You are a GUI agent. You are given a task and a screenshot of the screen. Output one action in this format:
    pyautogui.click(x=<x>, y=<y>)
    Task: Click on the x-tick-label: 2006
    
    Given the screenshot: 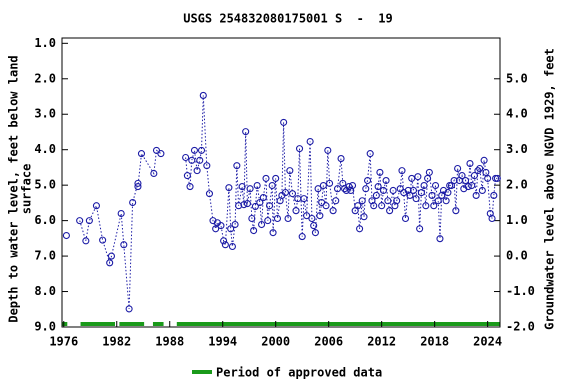 What is the action you would take?
    pyautogui.click(x=328, y=342)
    